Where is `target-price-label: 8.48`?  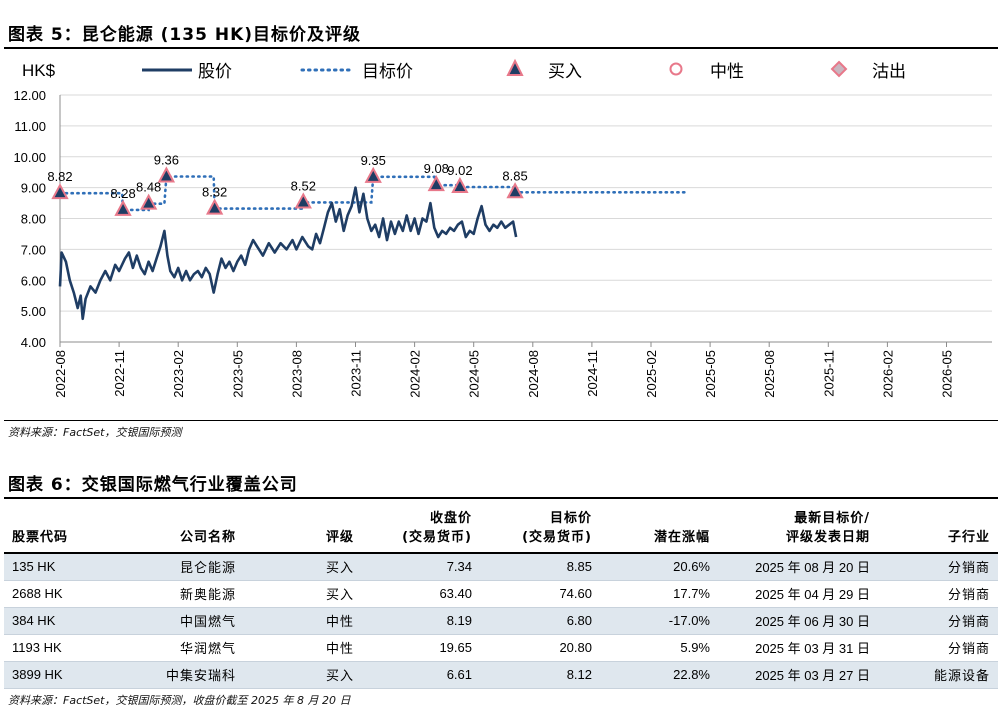
target-price-label: 8.48 is located at coordinates (148, 187).